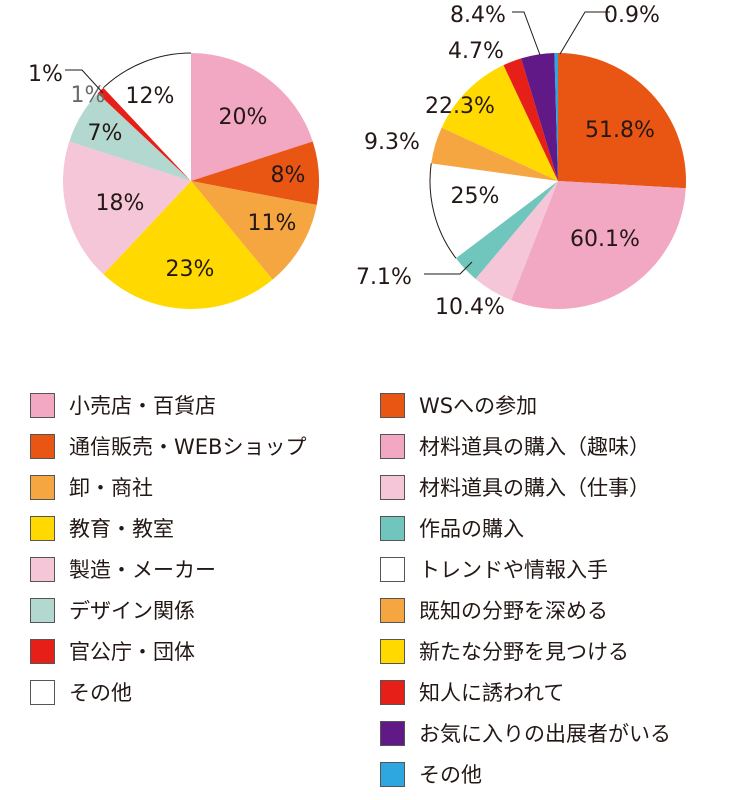 Image resolution: width=740 pixels, height=800 pixels. Describe the element at coordinates (620, 130) in the screenshot. I see `data-label: 51.8%` at that location.